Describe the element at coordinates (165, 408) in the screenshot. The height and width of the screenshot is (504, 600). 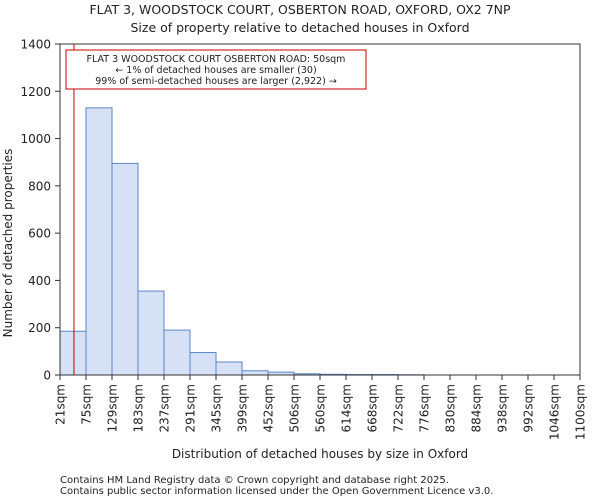
I see `x-tick-label: 237sqm` at that location.